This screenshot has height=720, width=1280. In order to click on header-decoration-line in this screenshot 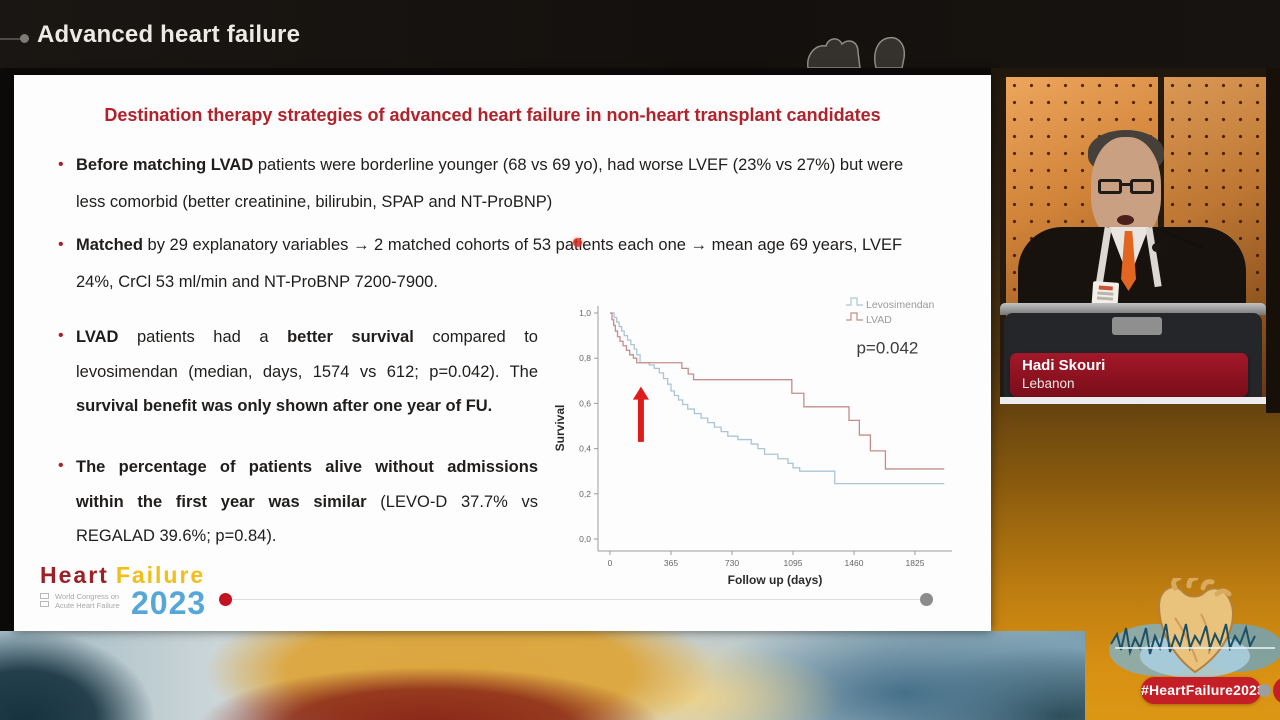, I will do `click(11, 39)`.